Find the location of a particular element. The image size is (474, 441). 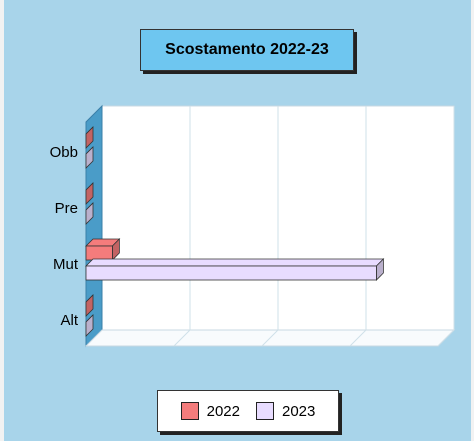

chart-legend: 2022 2023 is located at coordinates (248, 411).